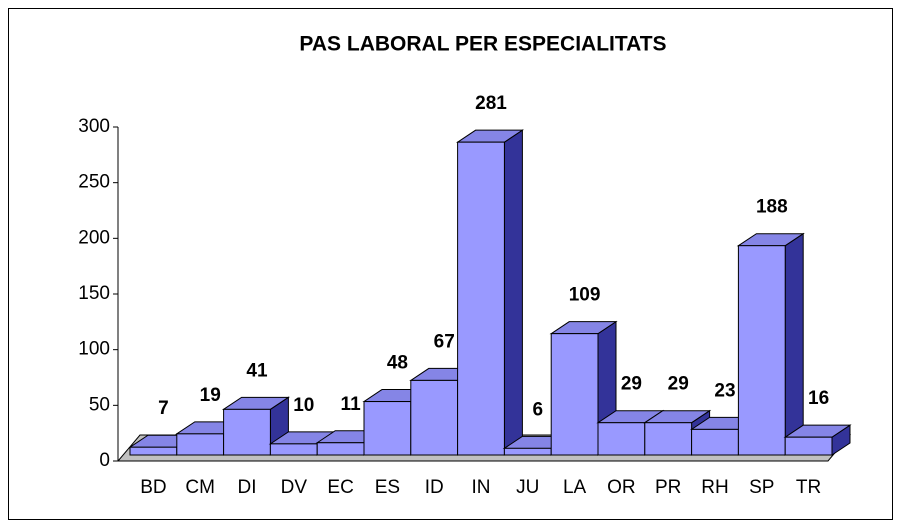  I want to click on value-label: 6, so click(538, 409).